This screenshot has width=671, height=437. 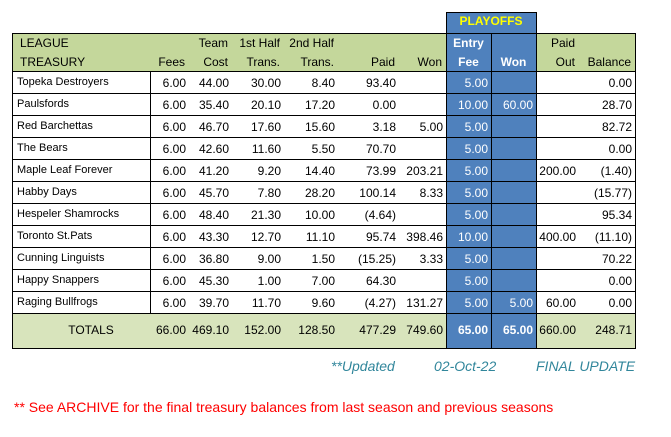 What do you see at coordinates (265, 127) in the screenshot?
I see `table-cell: 17.60` at bounding box center [265, 127].